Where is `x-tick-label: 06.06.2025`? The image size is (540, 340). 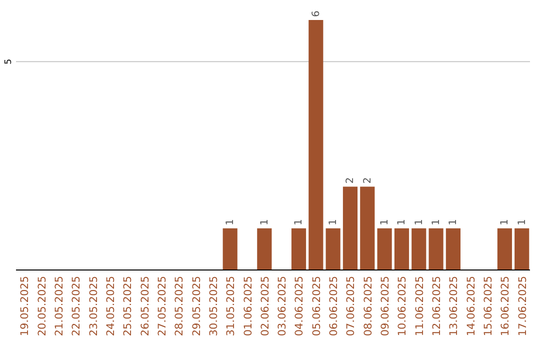
x-tick-label: 06.06.2025 is located at coordinates (334, 306).